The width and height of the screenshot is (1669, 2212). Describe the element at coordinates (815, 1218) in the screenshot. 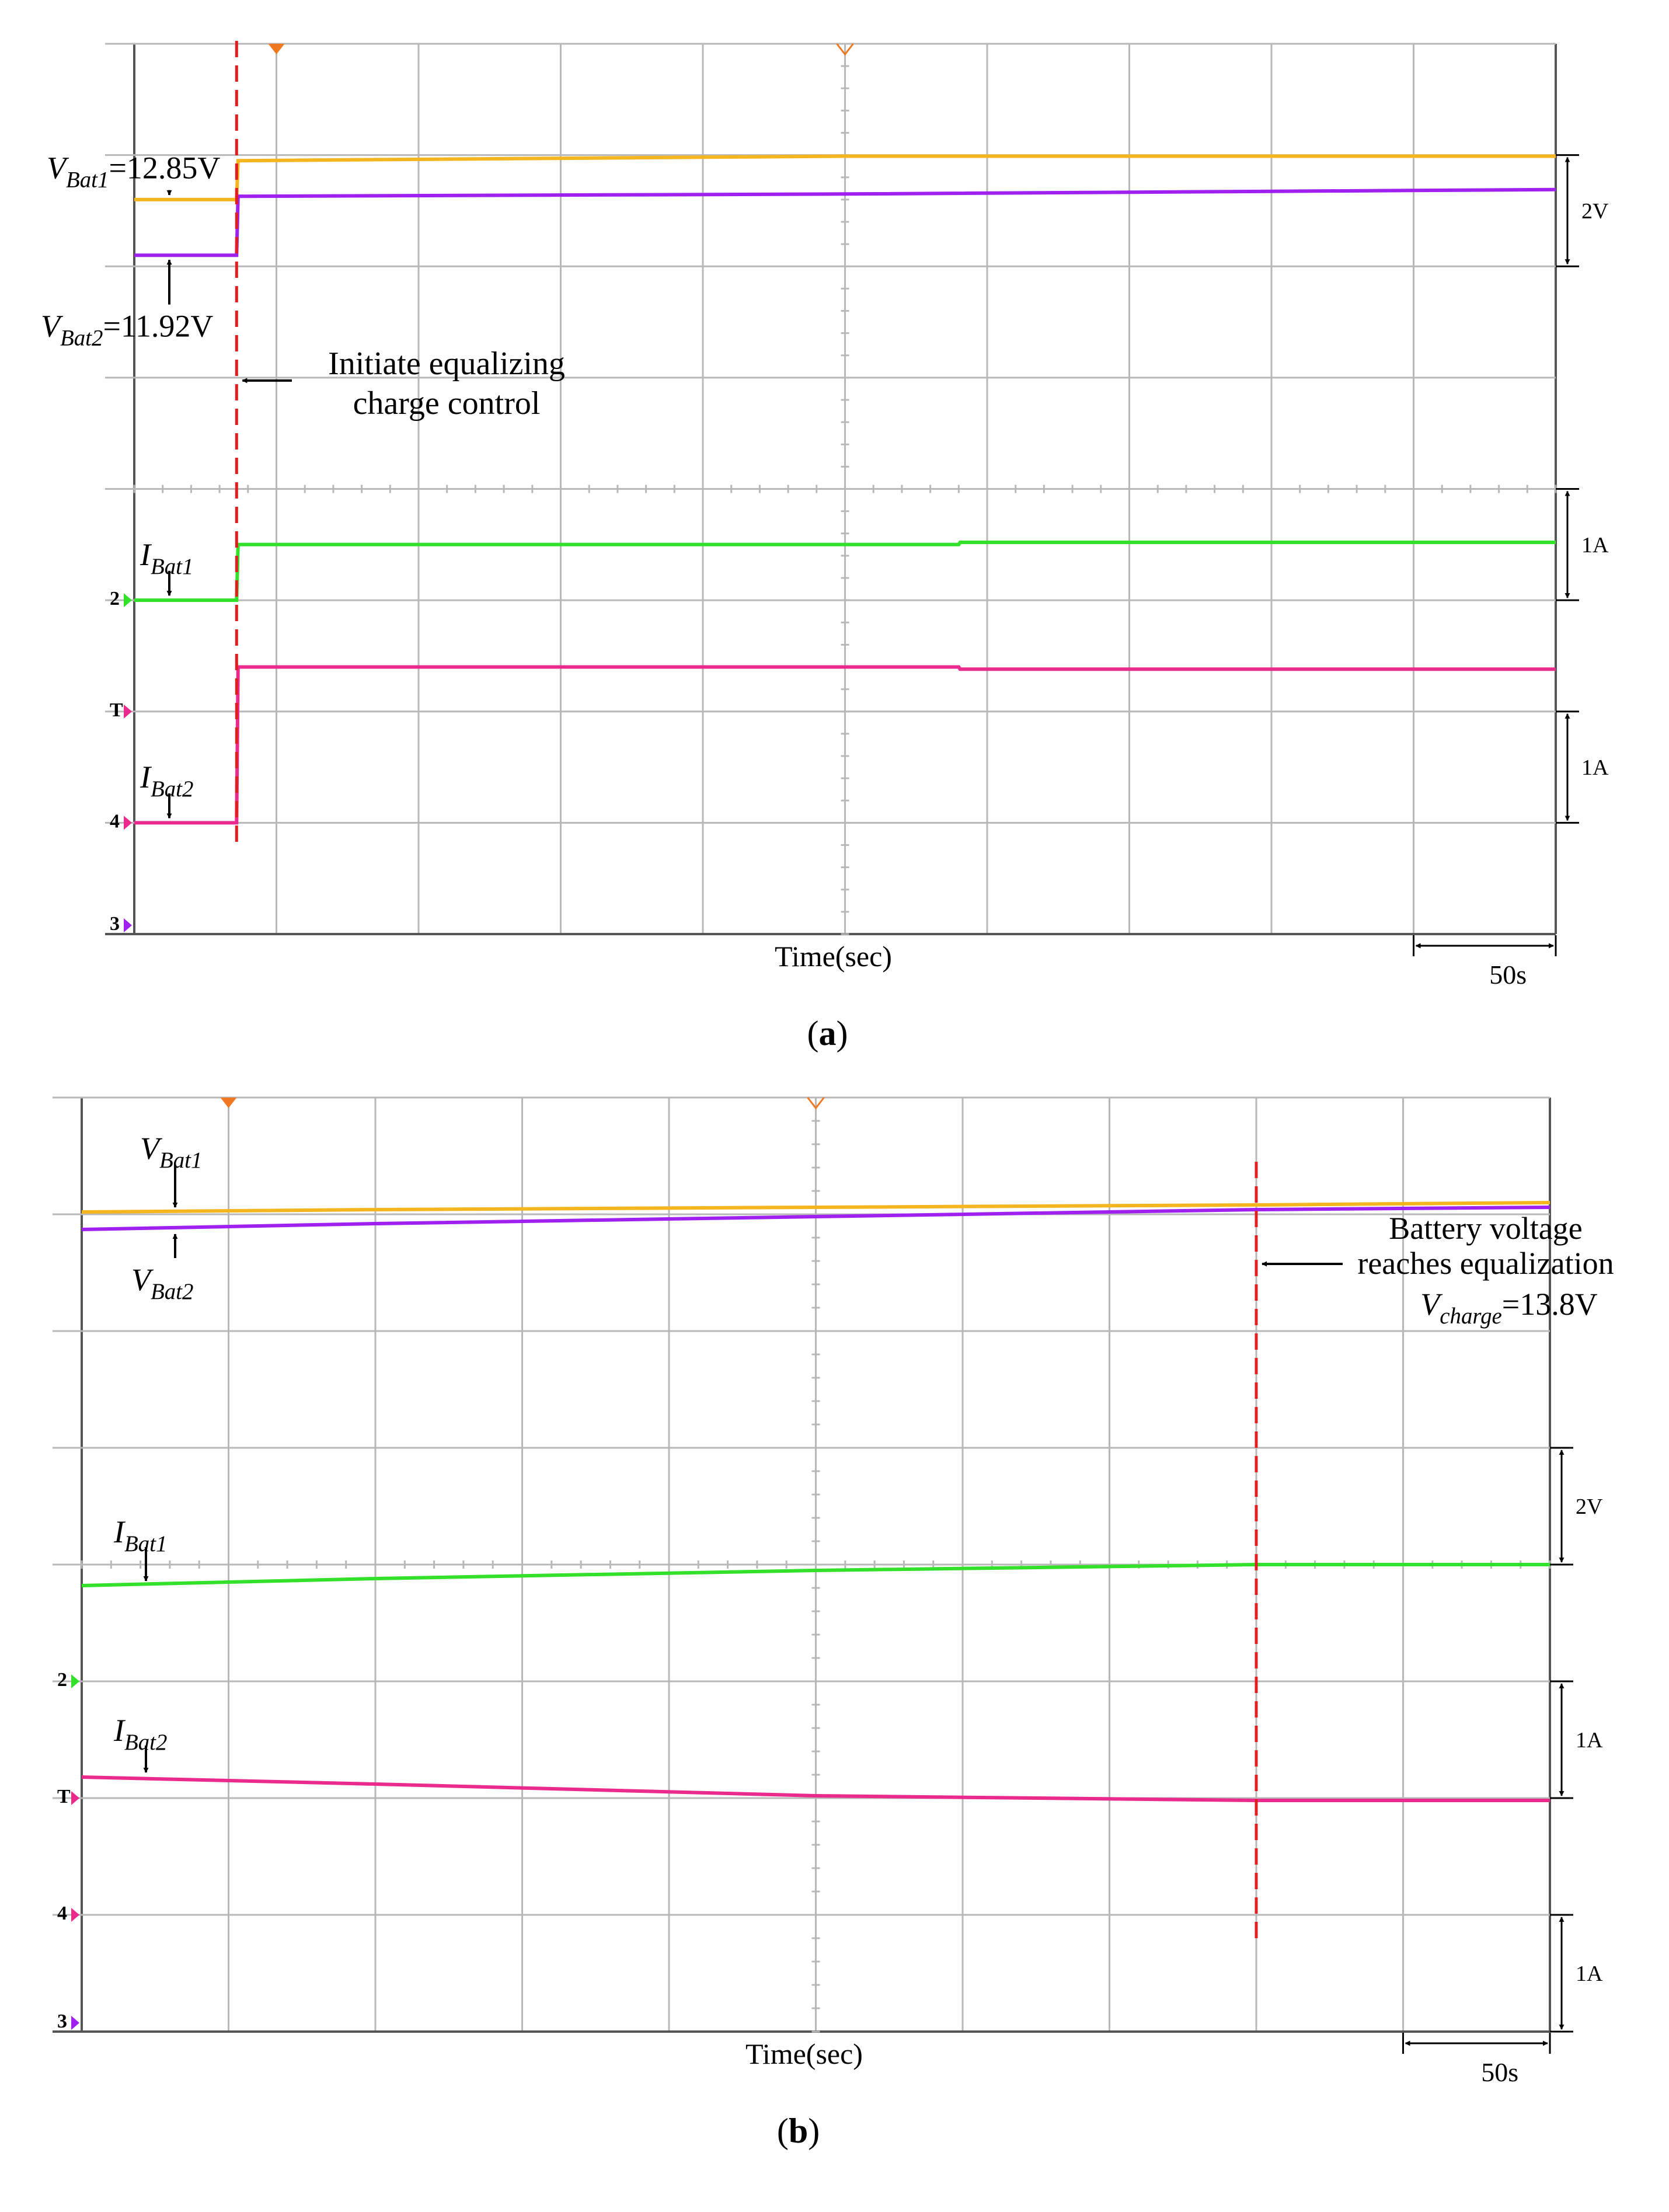

I see `series-vbat2` at that location.